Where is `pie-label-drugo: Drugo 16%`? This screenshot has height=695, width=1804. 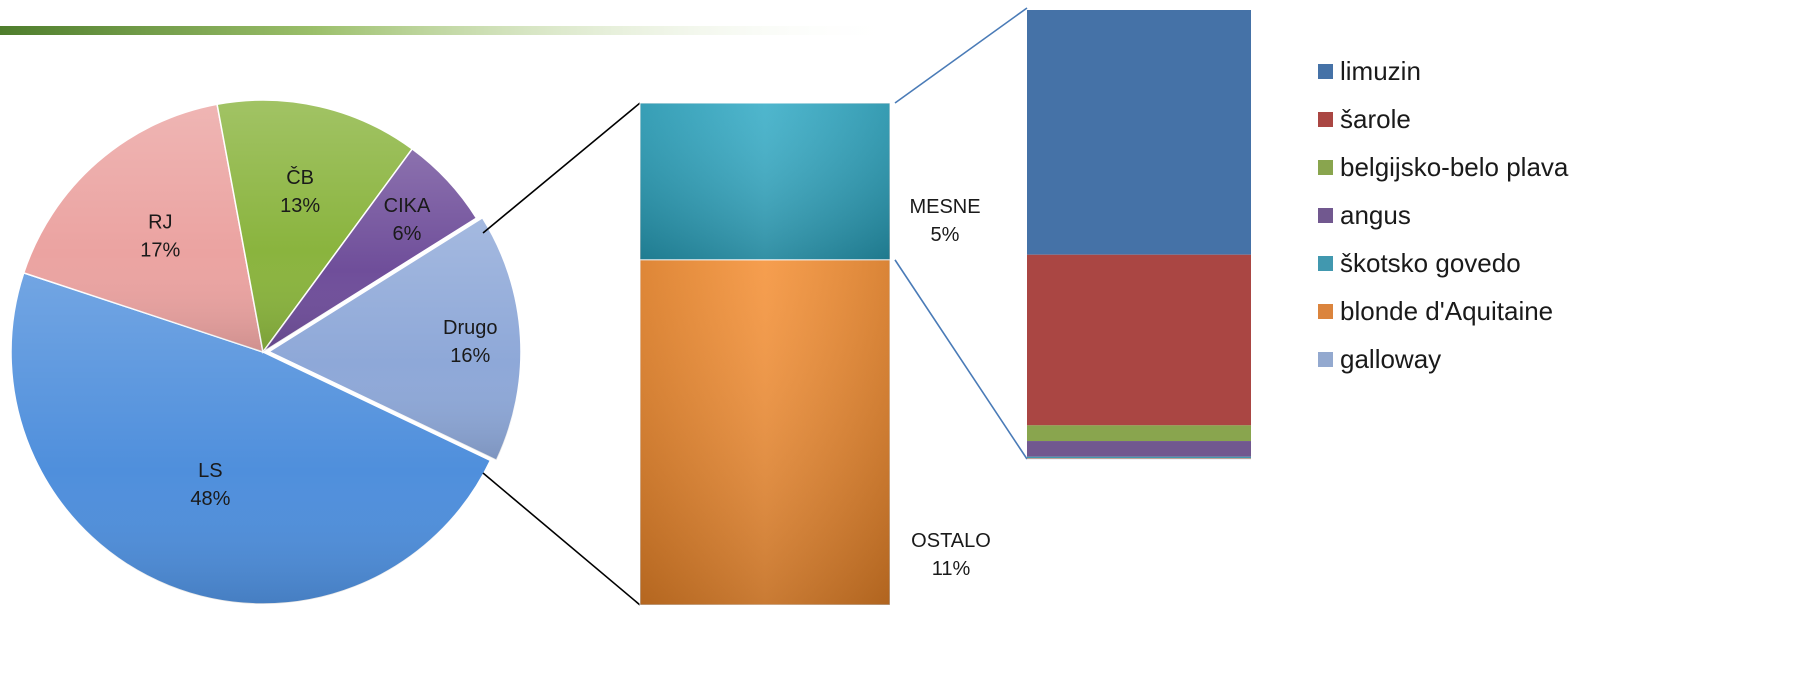 pie-label-drugo: Drugo 16% is located at coordinates (470, 342).